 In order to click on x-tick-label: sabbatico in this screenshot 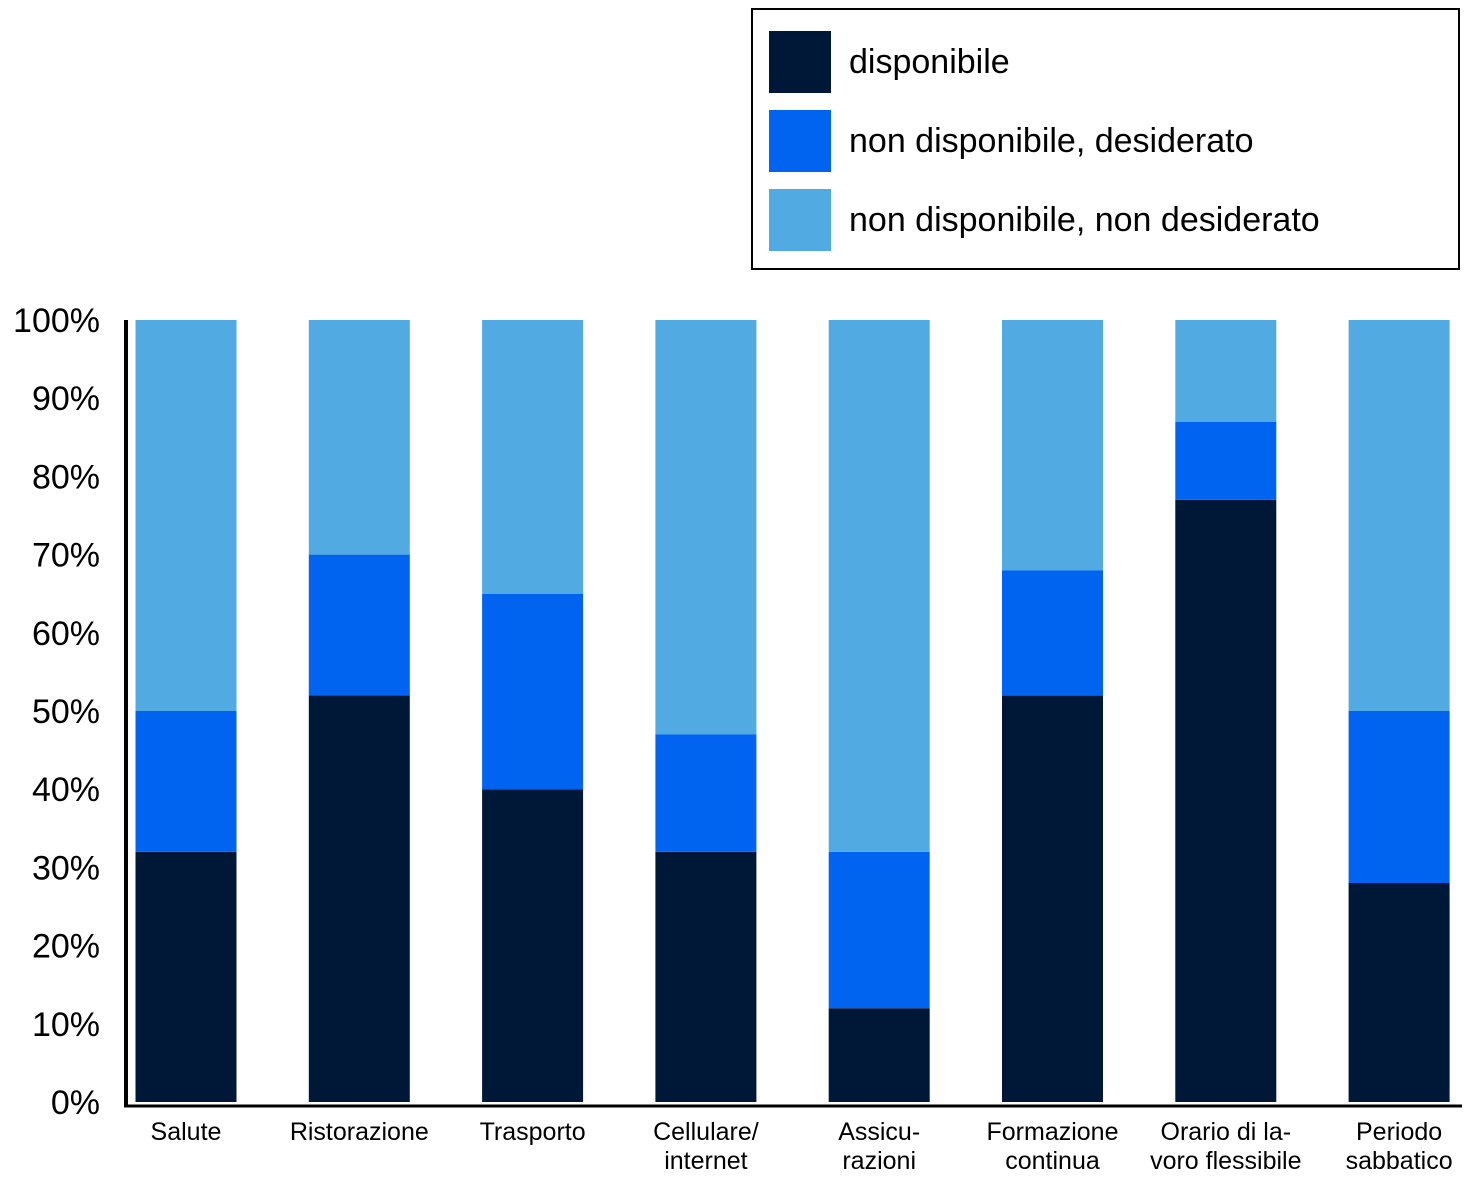, I will do `click(1399, 1161)`.